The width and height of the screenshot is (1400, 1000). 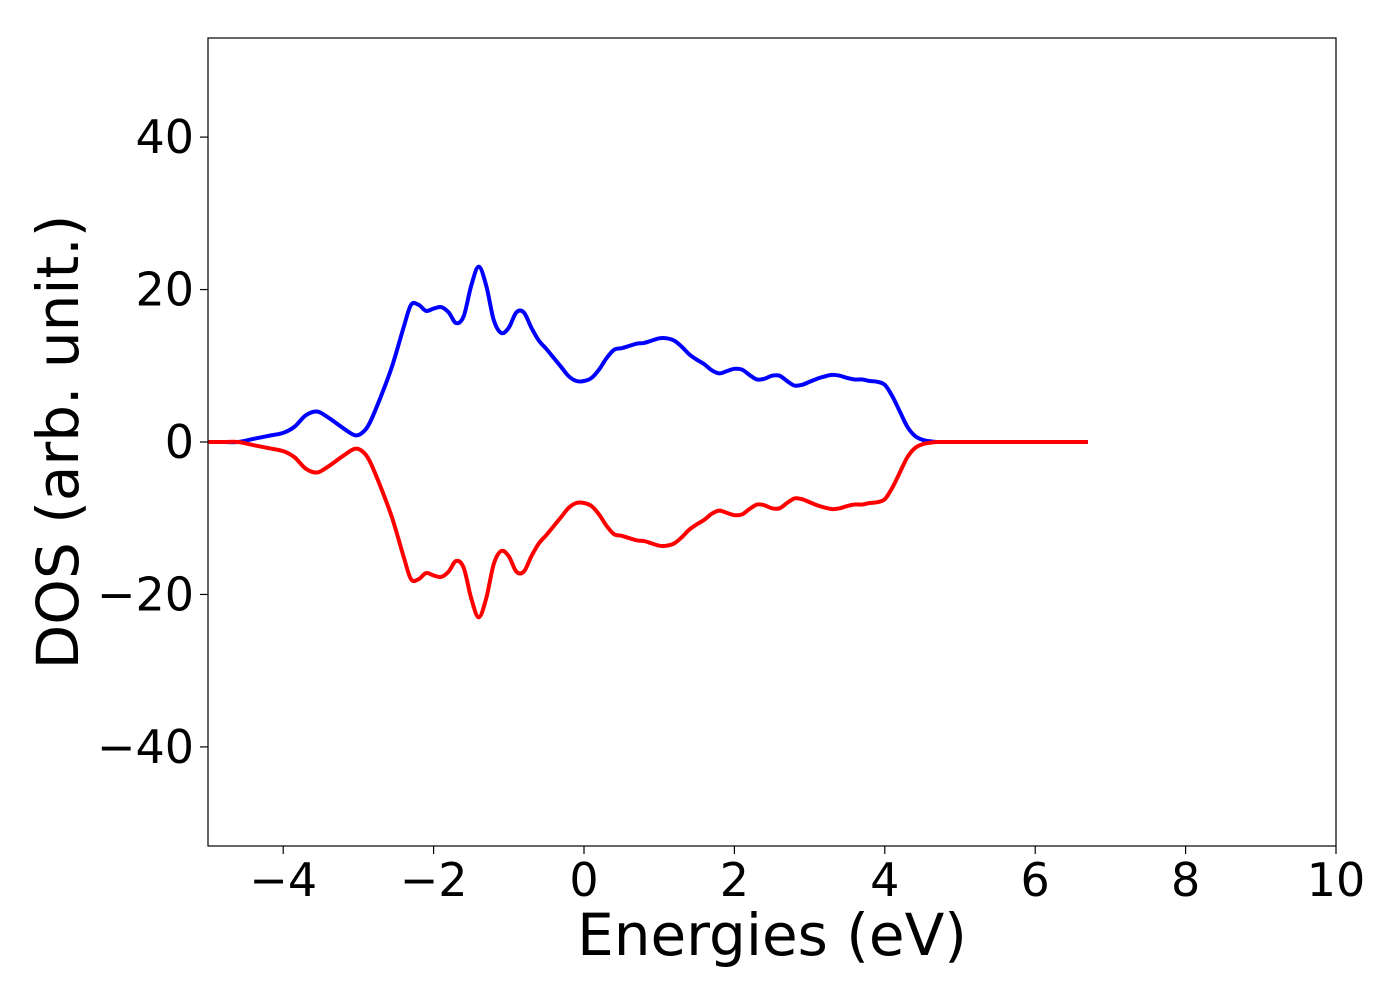 I want to click on y-tick-label: −40, so click(x=145, y=747).